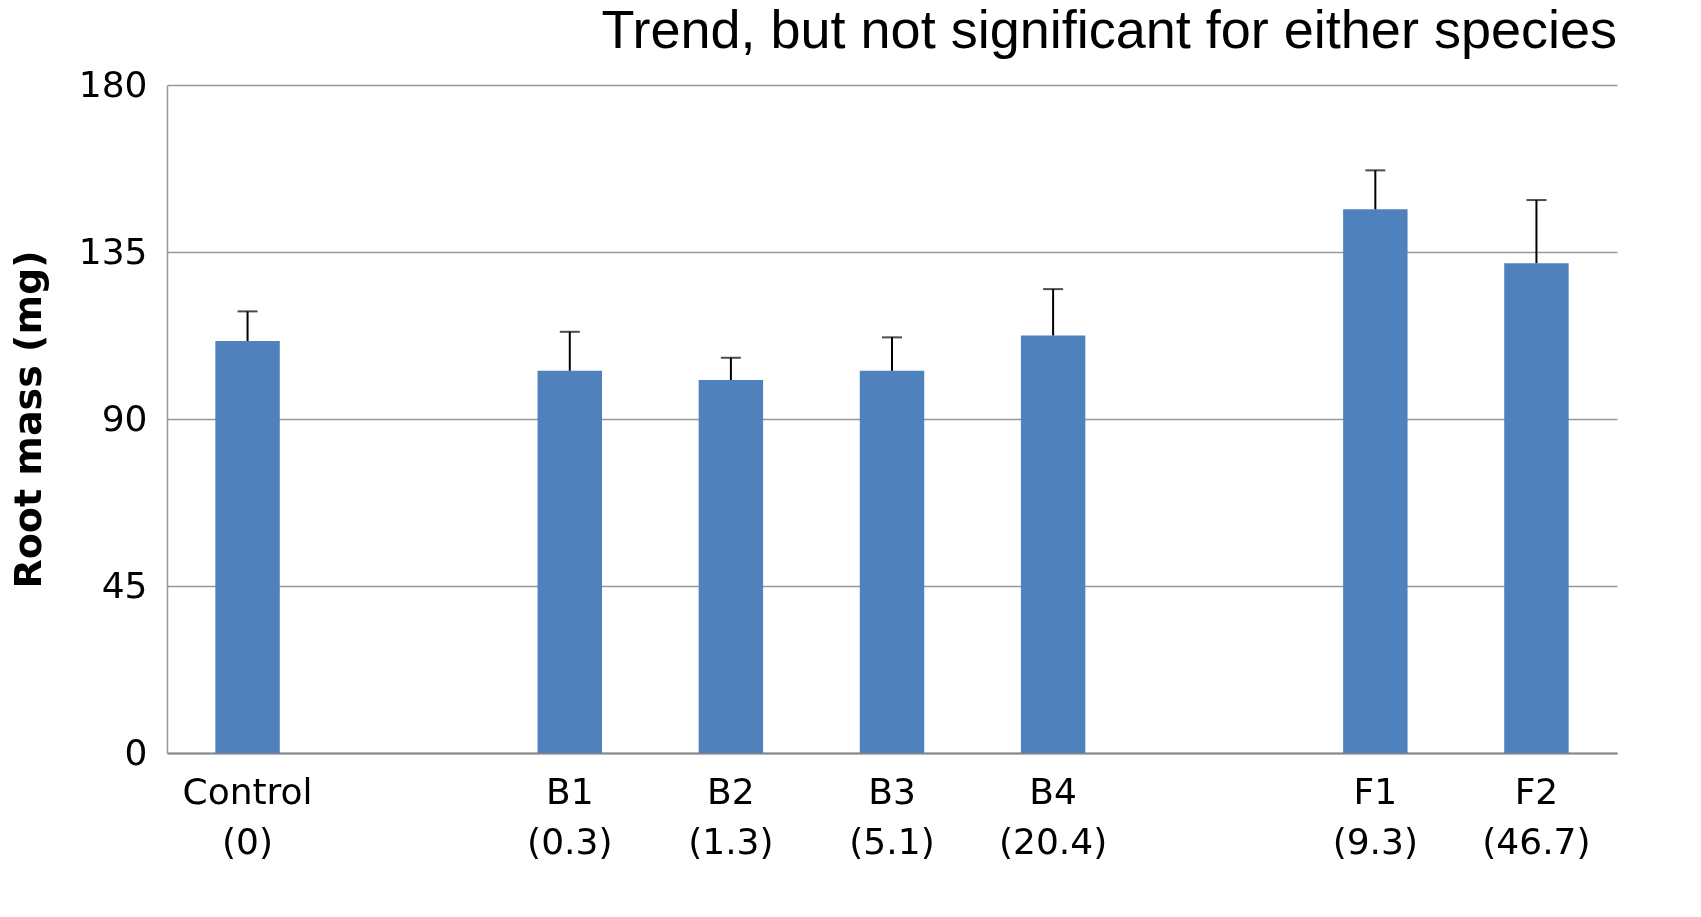 The image size is (1701, 917). What do you see at coordinates (570, 816) in the screenshot?
I see `x-tick-label: B1 (0.3)` at bounding box center [570, 816].